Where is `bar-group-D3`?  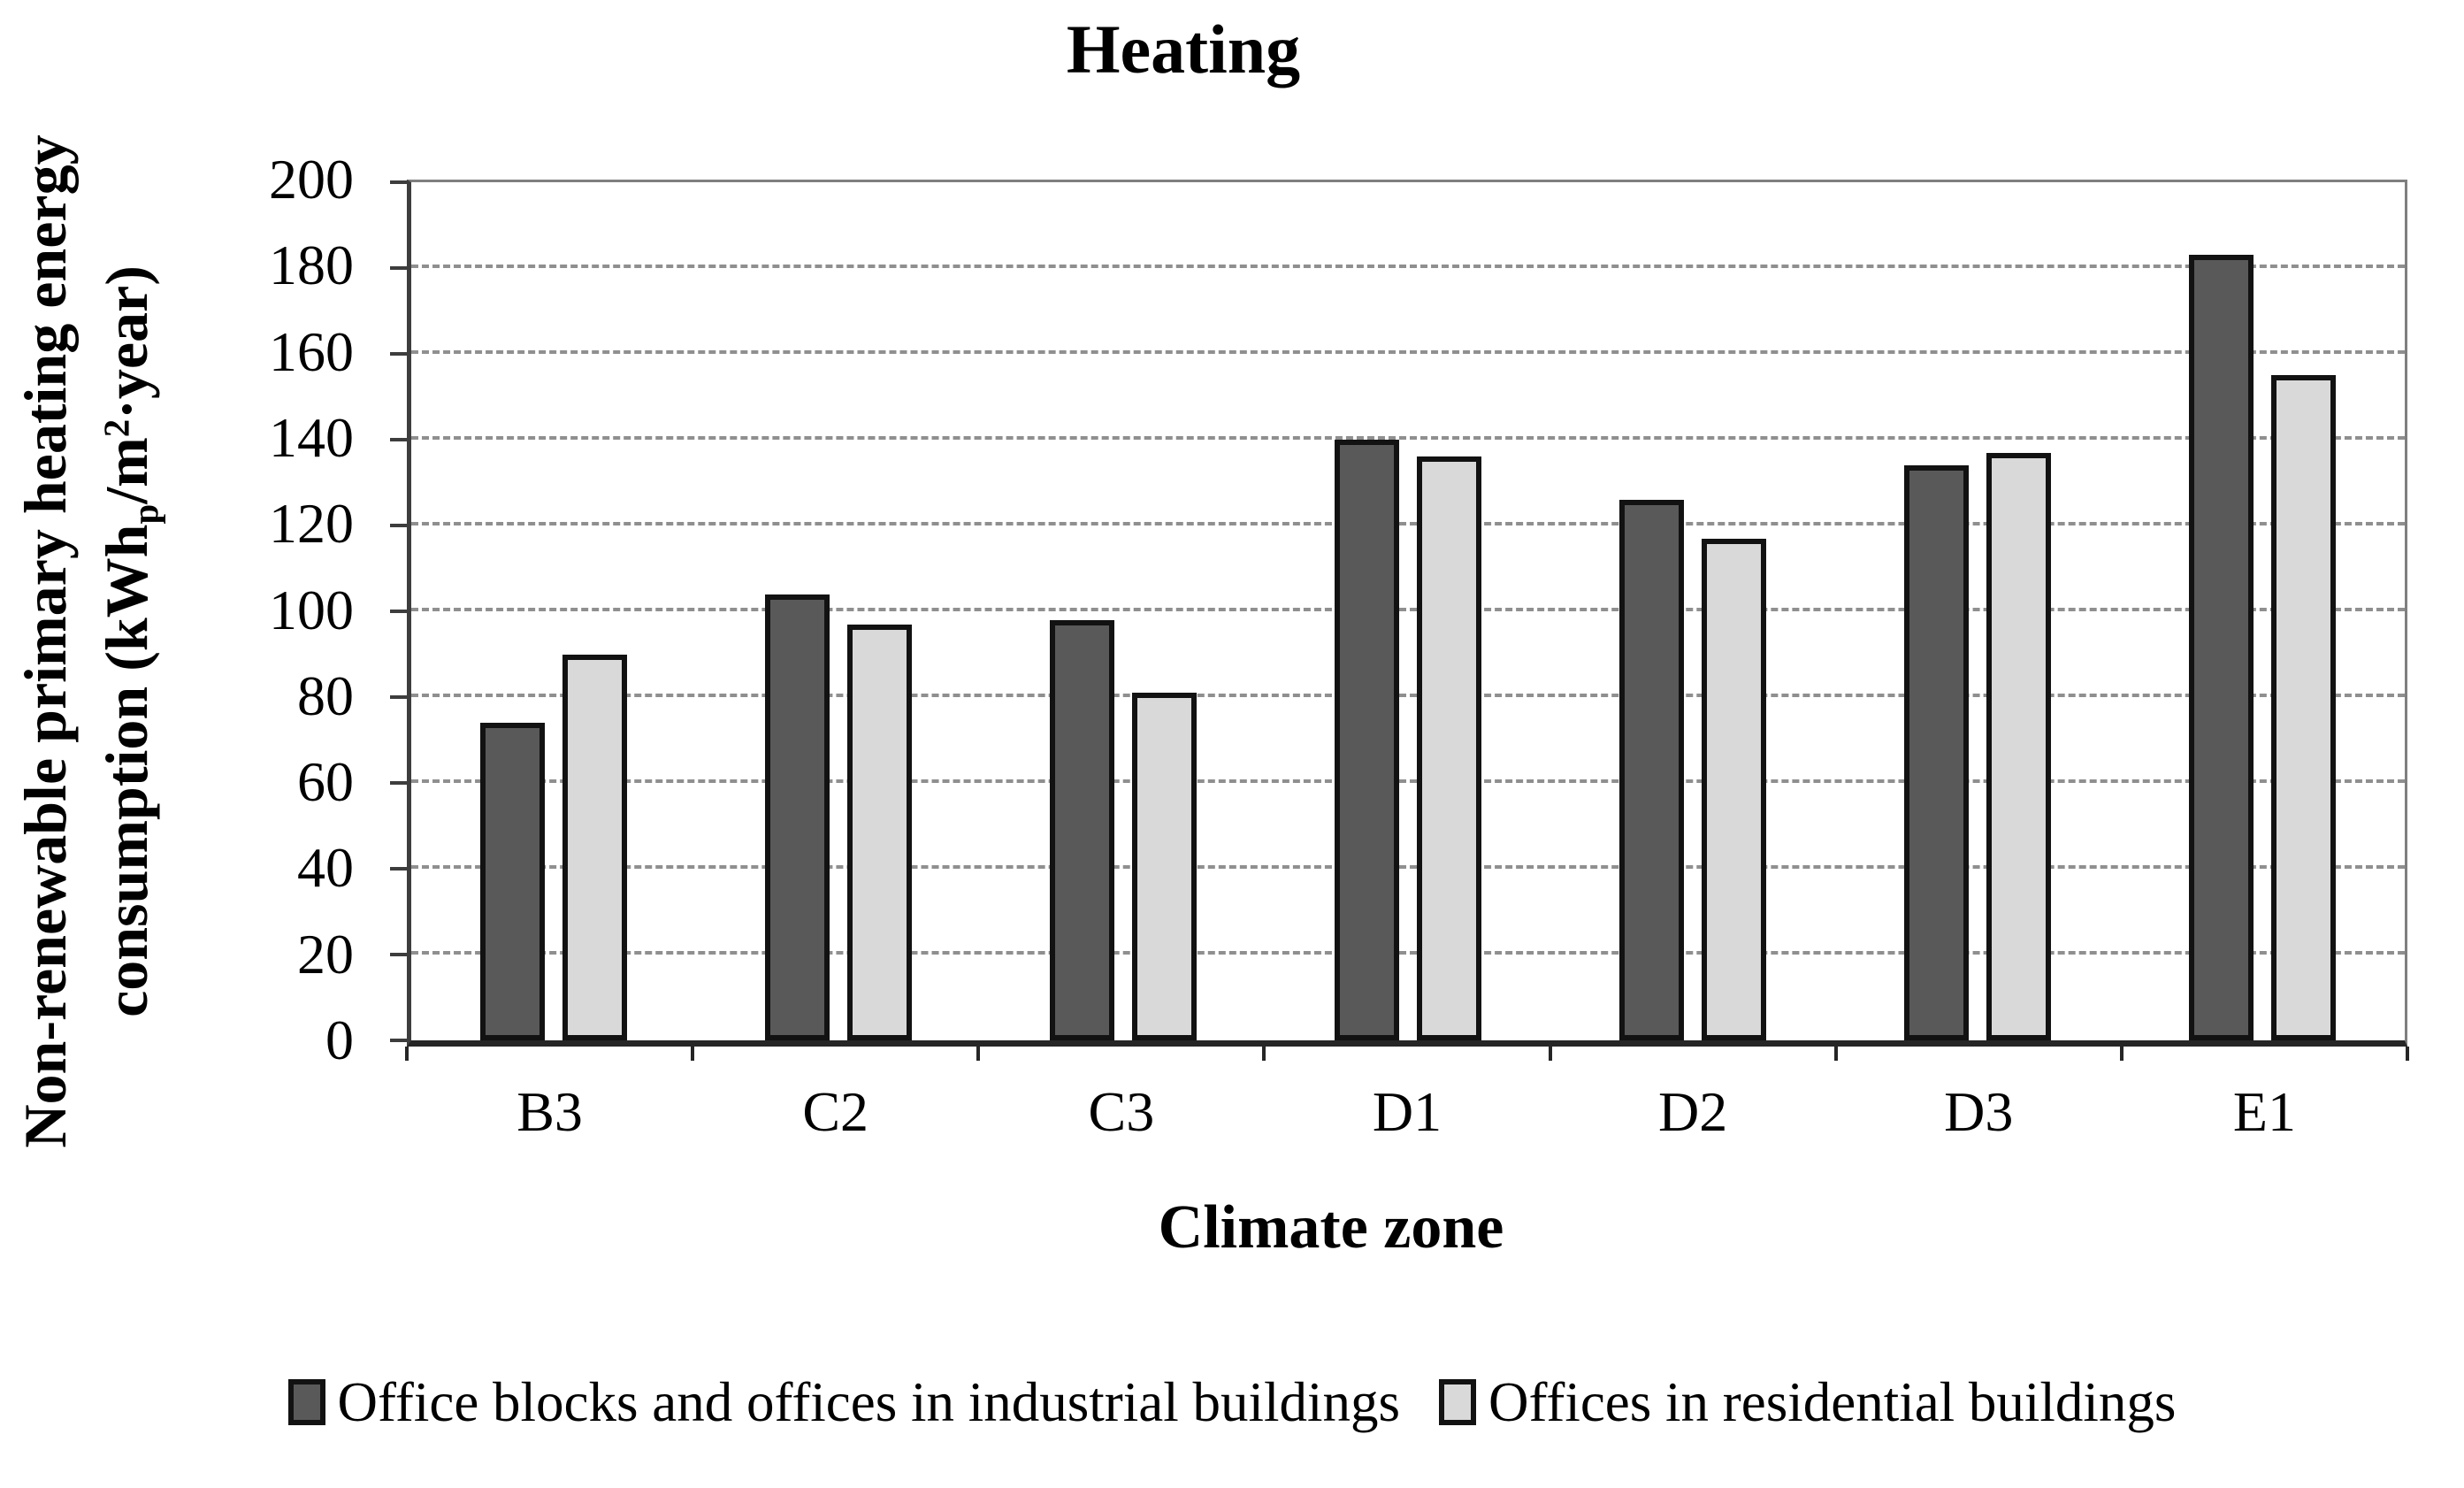
bar-group-D3 is located at coordinates (1978, 611).